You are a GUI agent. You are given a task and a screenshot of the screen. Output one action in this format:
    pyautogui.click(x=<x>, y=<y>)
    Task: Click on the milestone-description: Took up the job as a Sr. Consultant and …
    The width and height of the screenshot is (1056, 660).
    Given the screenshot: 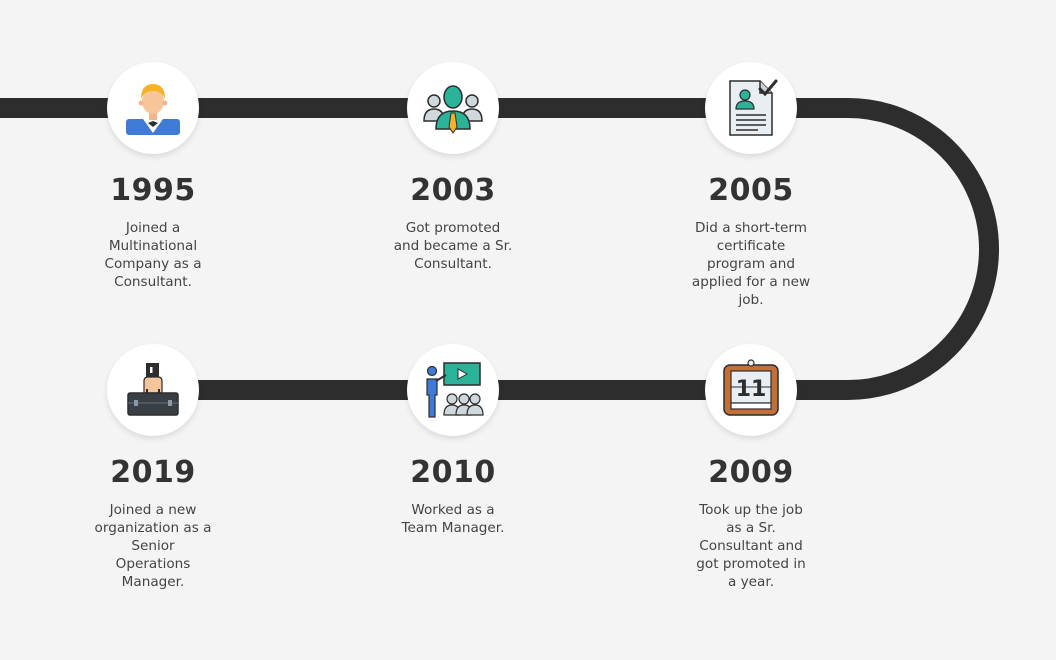 What is the action you would take?
    pyautogui.click(x=751, y=546)
    